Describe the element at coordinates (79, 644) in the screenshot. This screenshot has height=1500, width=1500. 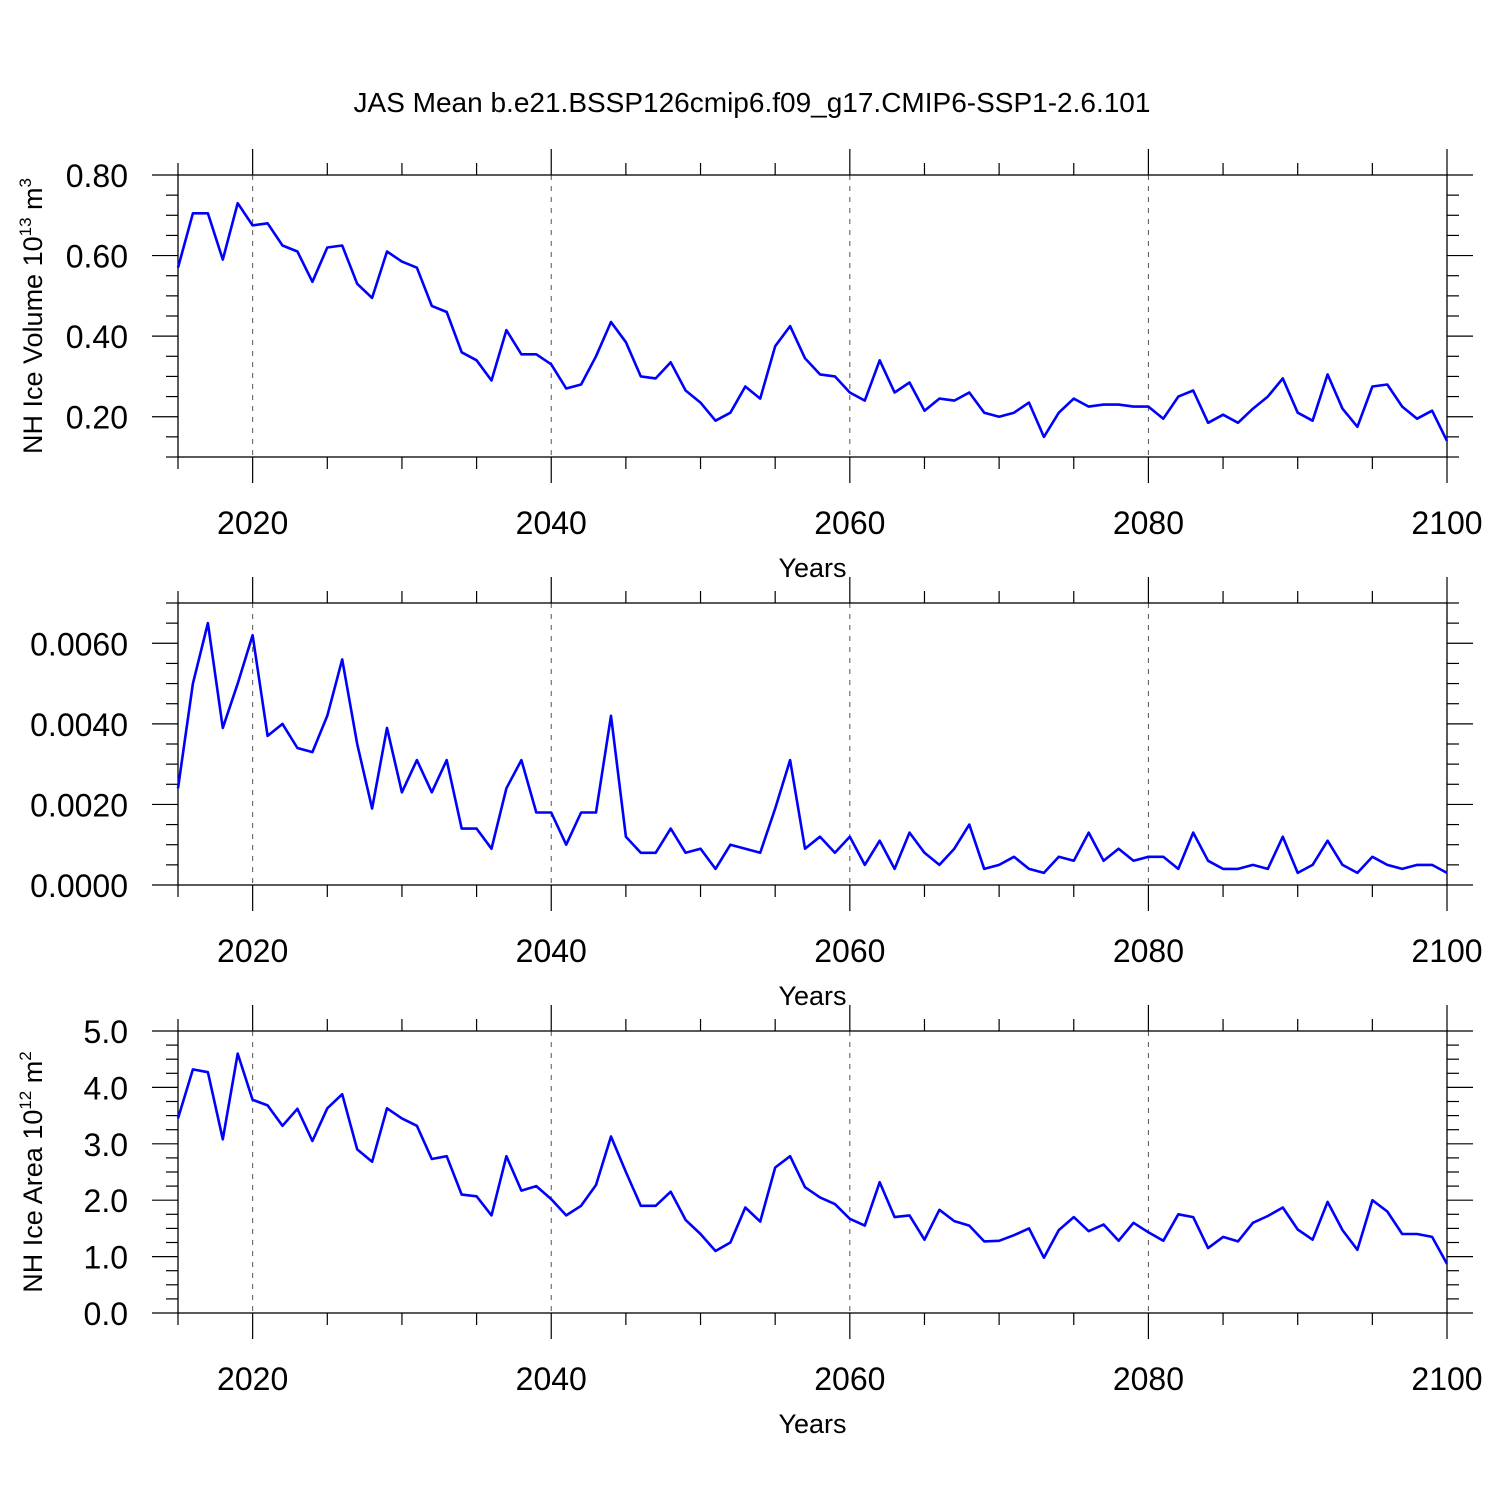
I see `y-tick-label: 0.0060` at that location.